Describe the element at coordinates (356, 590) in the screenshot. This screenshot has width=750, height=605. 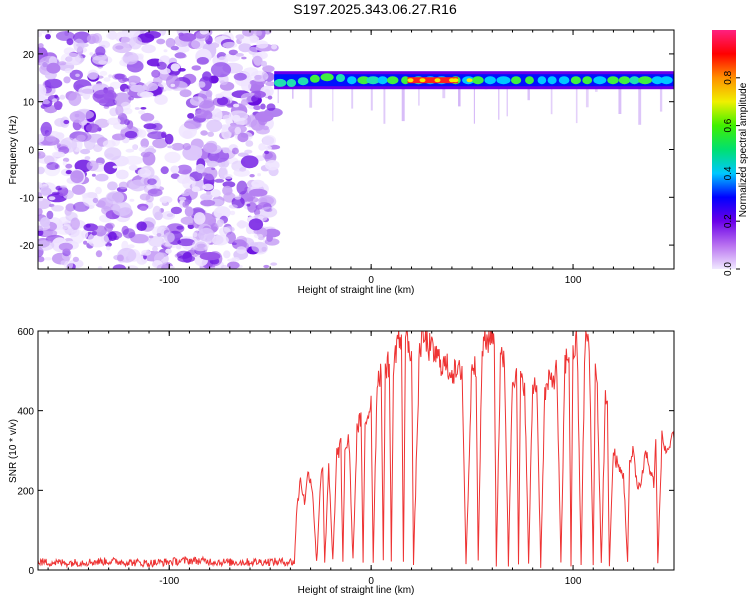
I see `snr-x-label: Height of straight line (km)` at that location.